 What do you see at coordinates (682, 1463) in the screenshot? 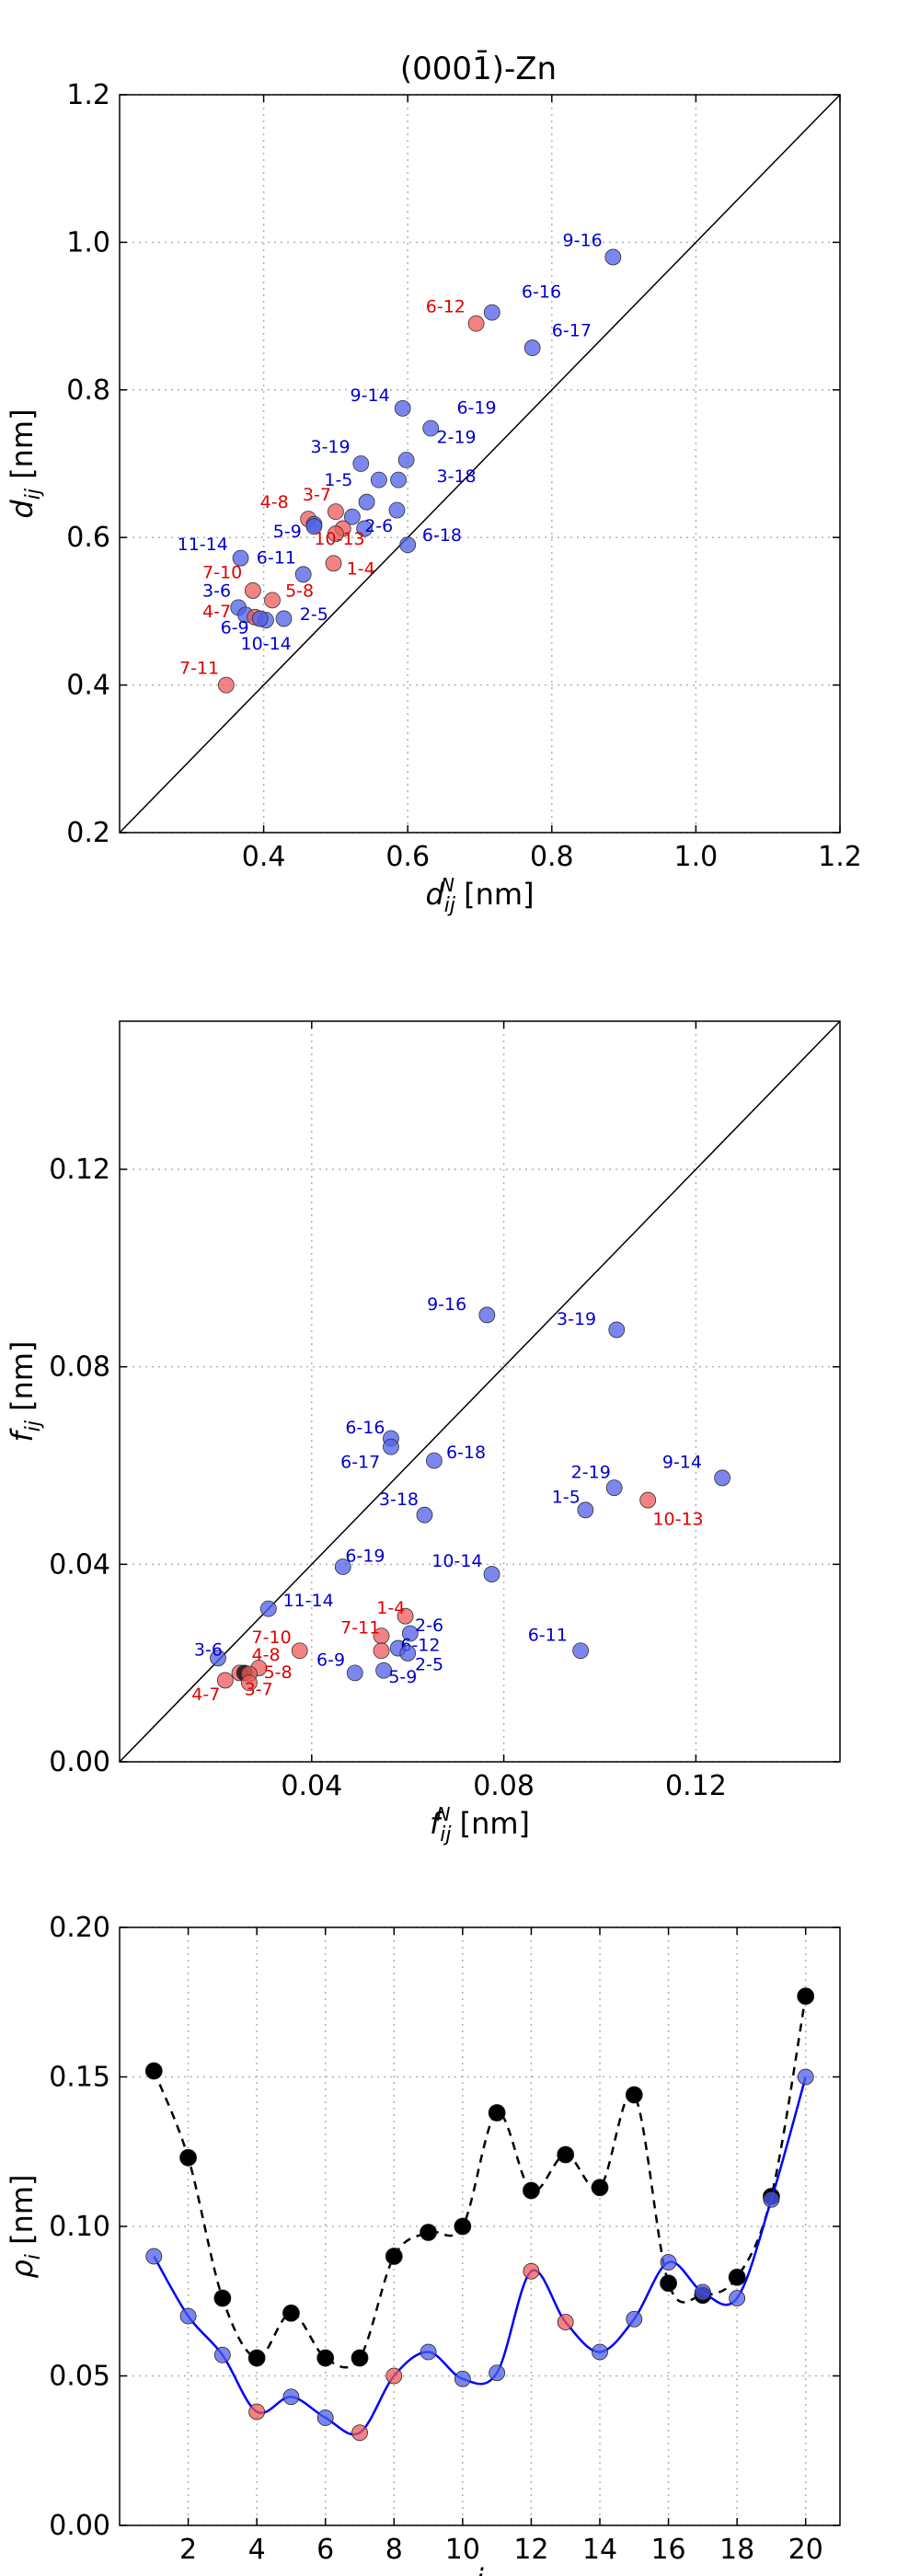
I see `point-label: 9-14` at bounding box center [682, 1463].